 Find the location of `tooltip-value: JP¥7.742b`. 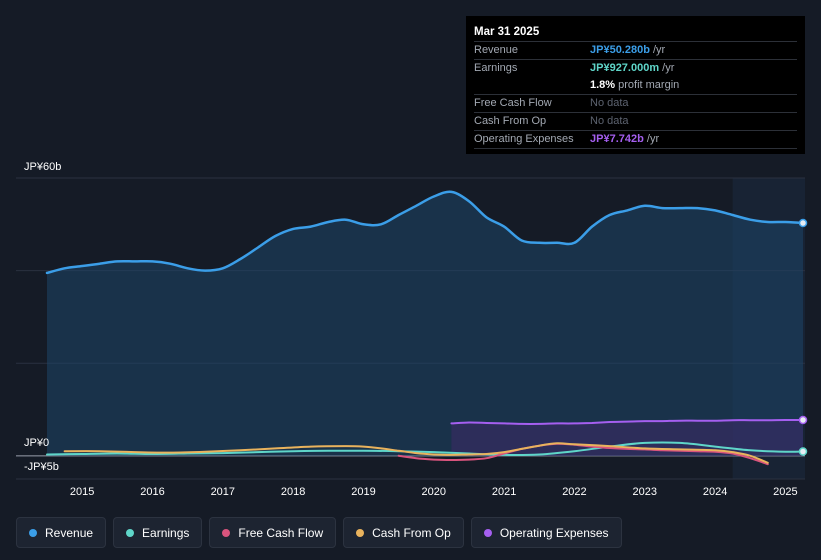

tooltip-value: JP¥7.742b is located at coordinates (617, 139).